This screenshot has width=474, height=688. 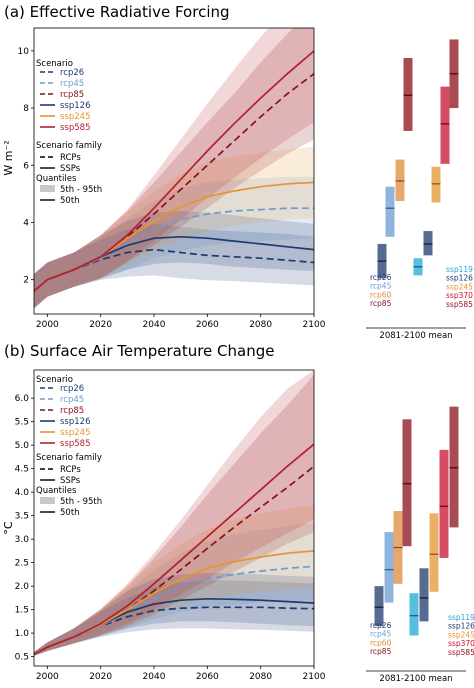 What do you see at coordinates (26, 281) in the screenshot?
I see `y-tick-label: 2` at bounding box center [26, 281].